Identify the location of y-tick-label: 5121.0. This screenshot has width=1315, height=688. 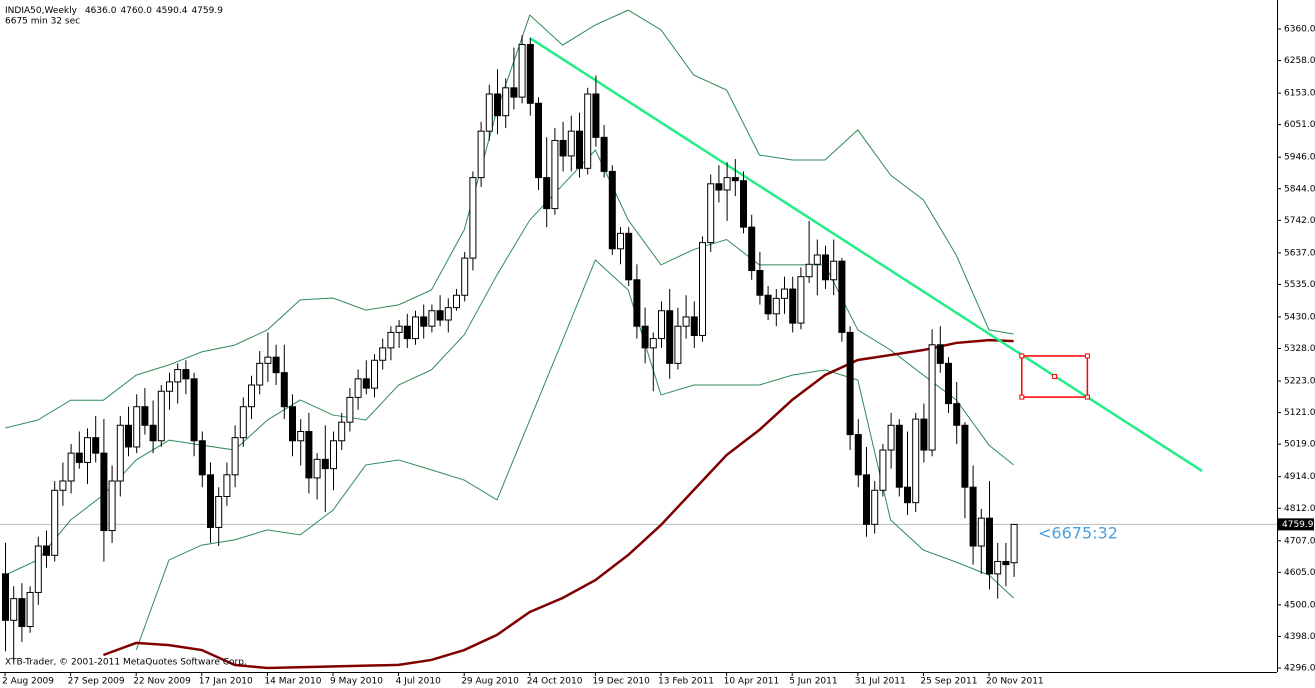
(1299, 413).